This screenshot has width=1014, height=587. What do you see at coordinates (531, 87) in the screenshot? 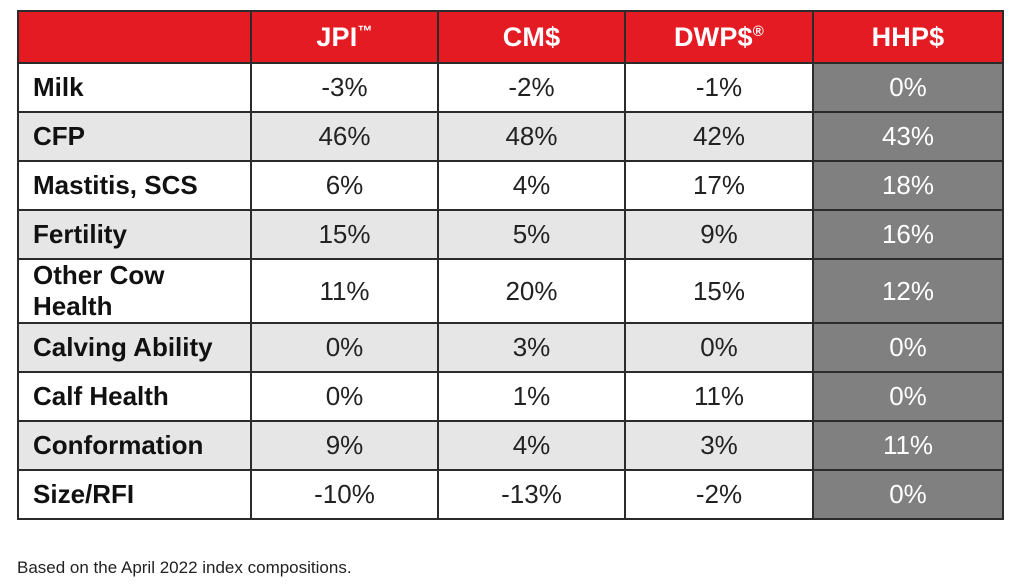
I see `cell-cm: -2%` at bounding box center [531, 87].